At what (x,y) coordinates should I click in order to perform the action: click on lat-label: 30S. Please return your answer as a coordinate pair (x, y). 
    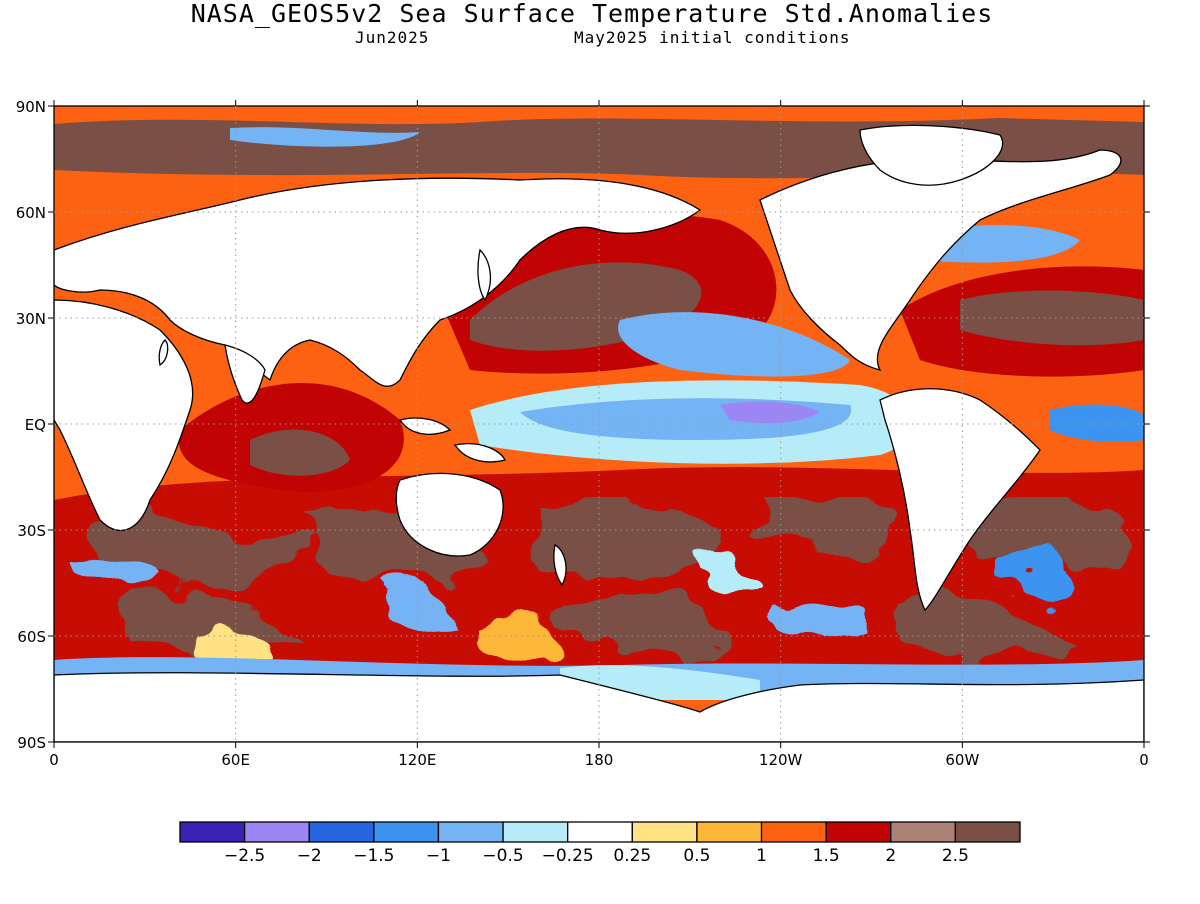
    Looking at the image, I should click on (31, 531).